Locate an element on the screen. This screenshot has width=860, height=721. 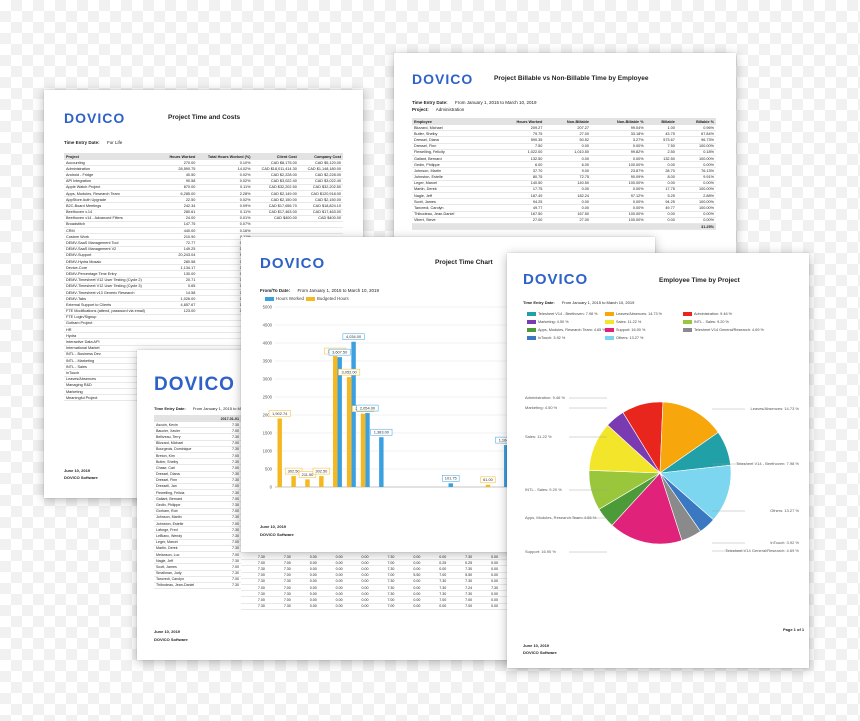
column-header: Billable % is located at coordinates (696, 121).